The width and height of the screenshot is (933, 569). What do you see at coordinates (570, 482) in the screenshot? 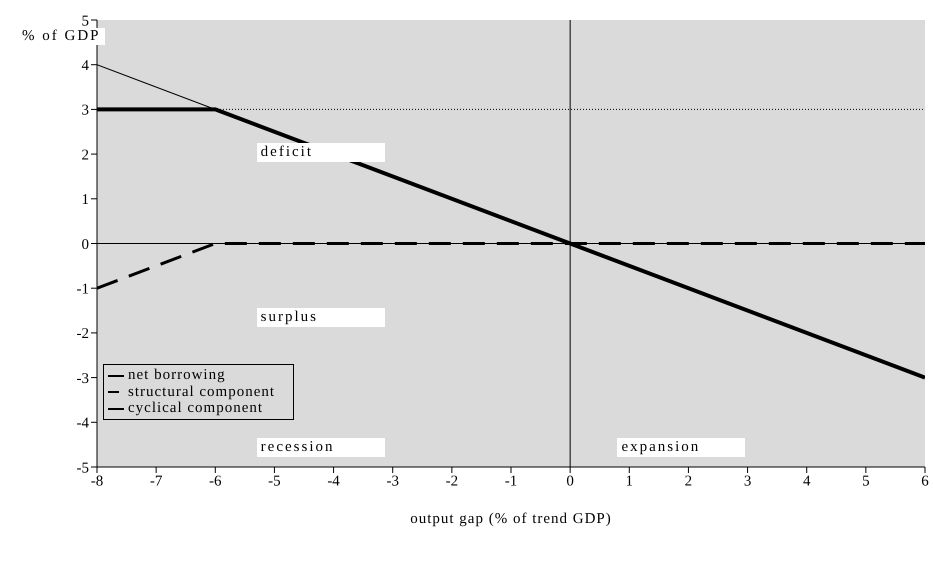
I see `x-tick-label: 0` at bounding box center [570, 482].